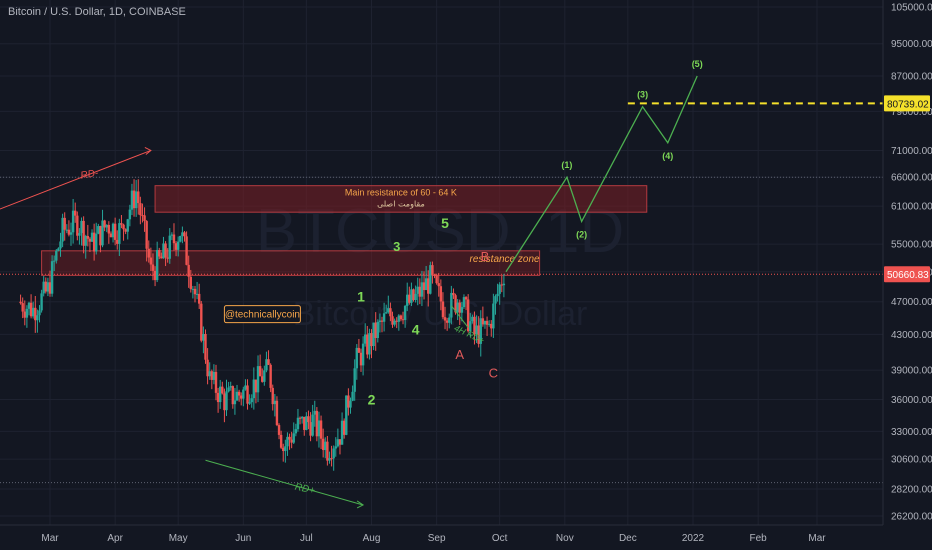  I want to click on projection-wave-label: (3), so click(642, 95).